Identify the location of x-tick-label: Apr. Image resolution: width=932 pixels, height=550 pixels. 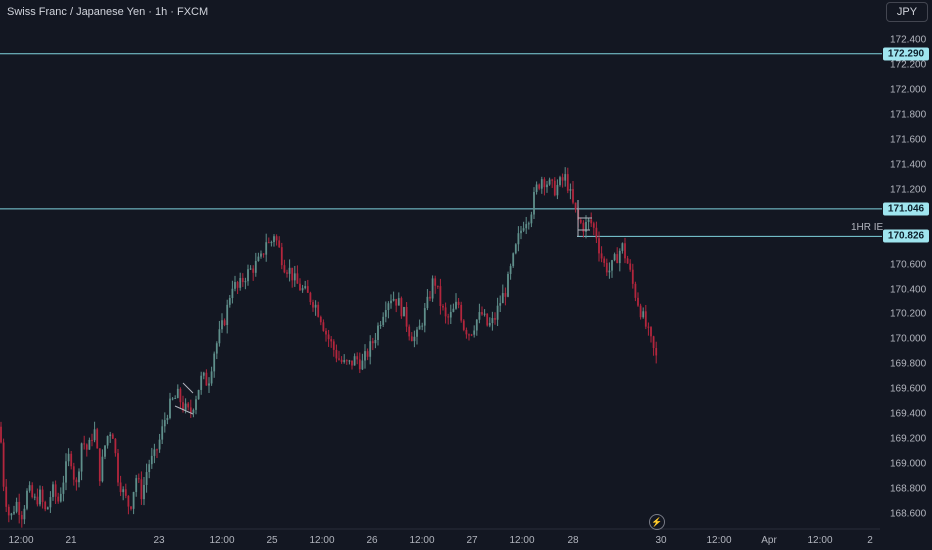
(769, 540).